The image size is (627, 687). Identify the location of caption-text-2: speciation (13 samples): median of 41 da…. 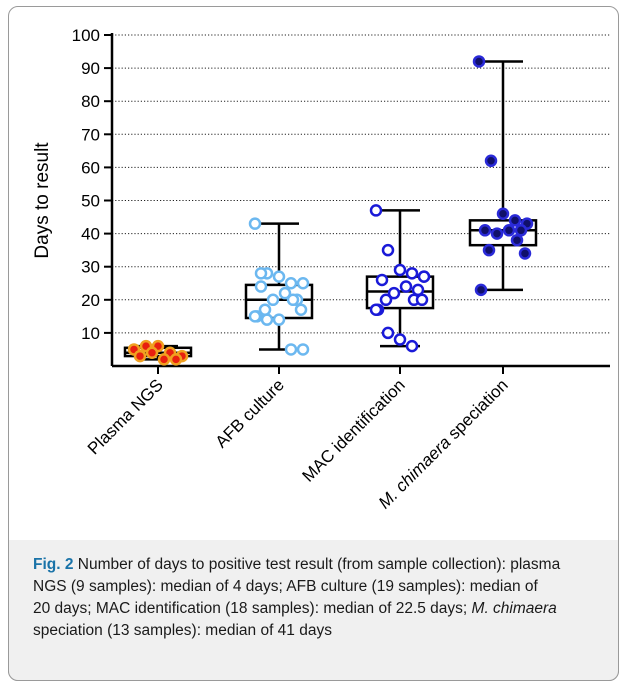
(182, 630).